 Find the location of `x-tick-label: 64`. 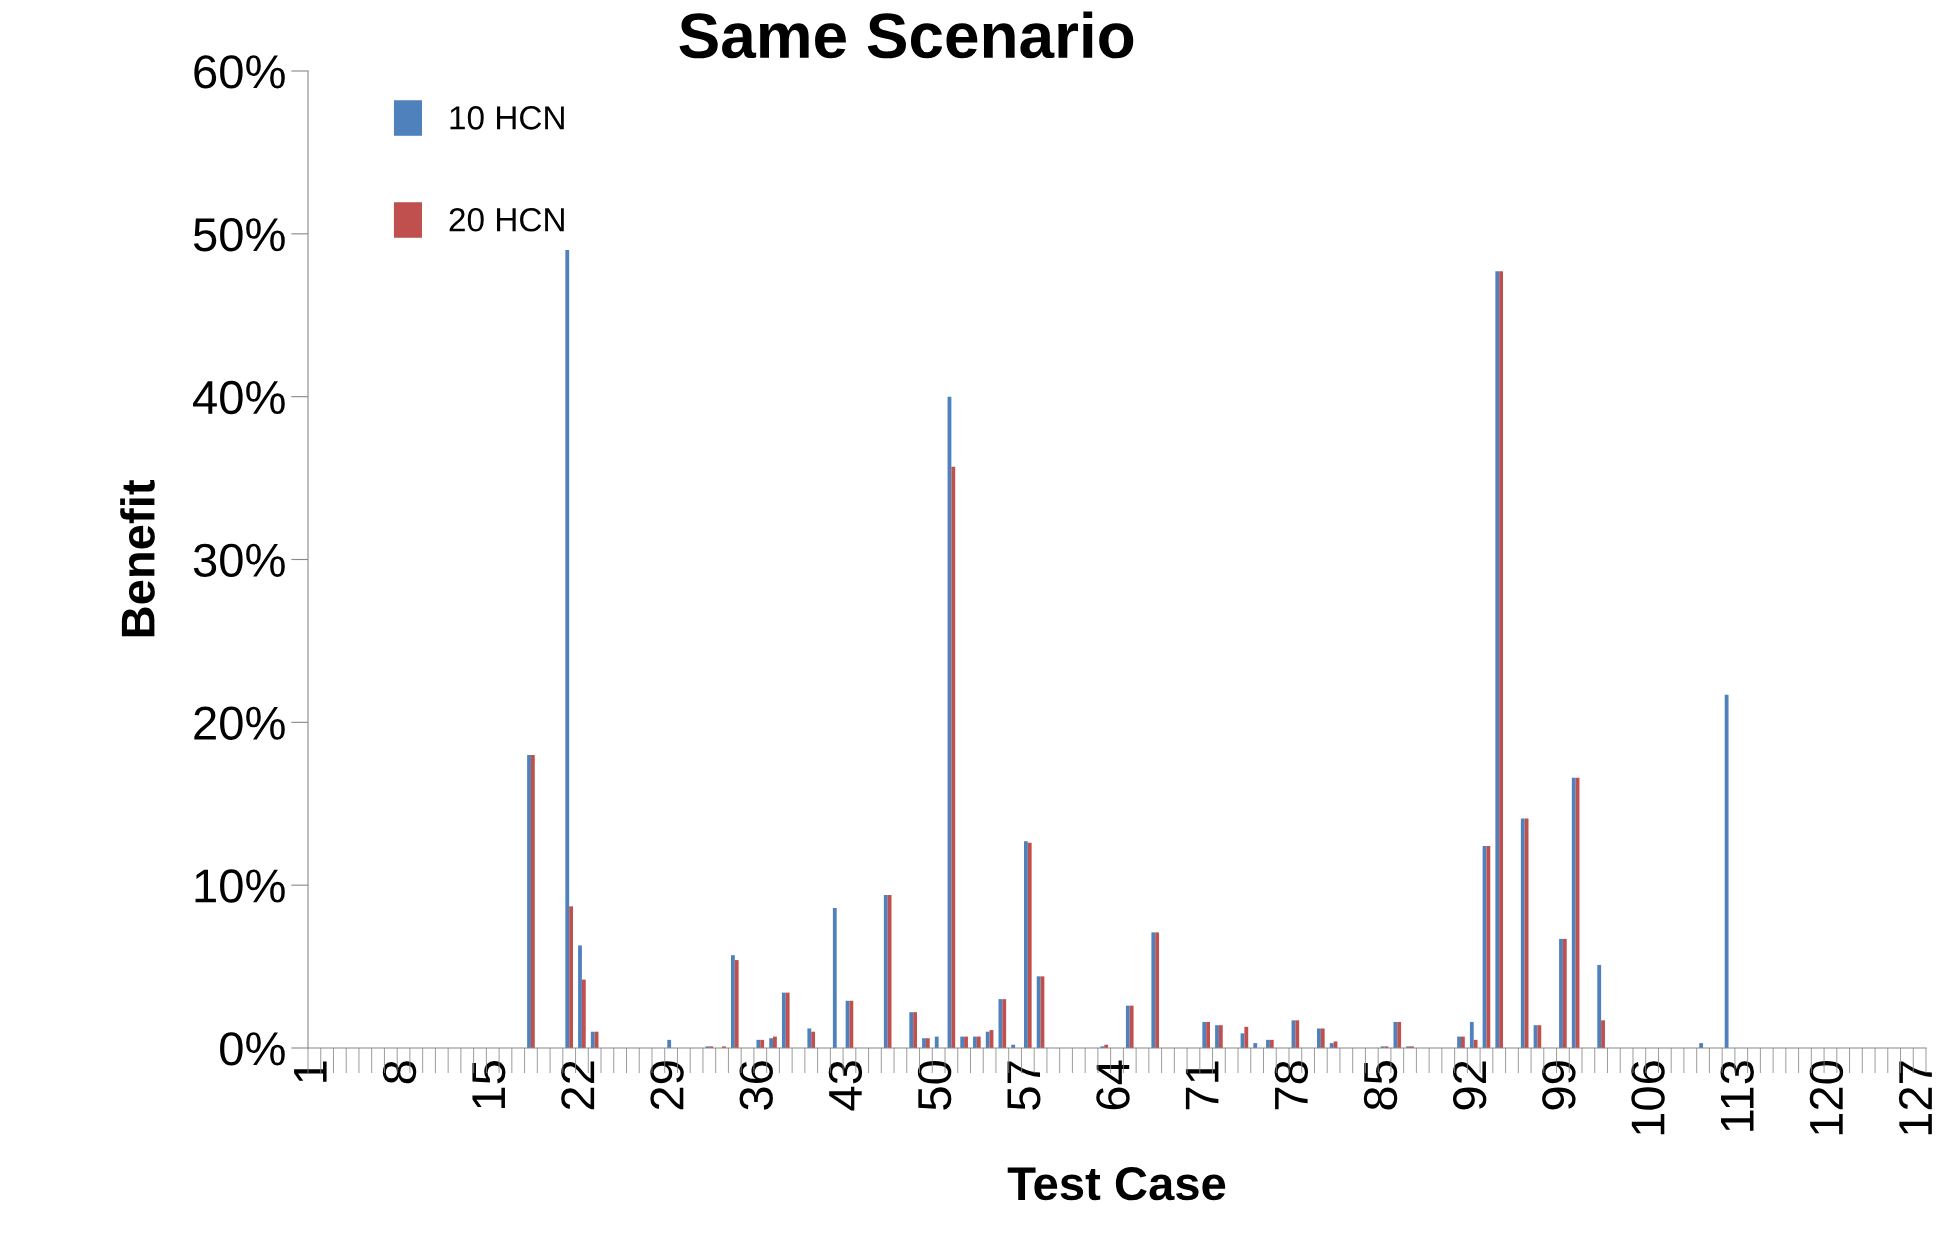

x-tick-label: 64 is located at coordinates (1113, 1085).